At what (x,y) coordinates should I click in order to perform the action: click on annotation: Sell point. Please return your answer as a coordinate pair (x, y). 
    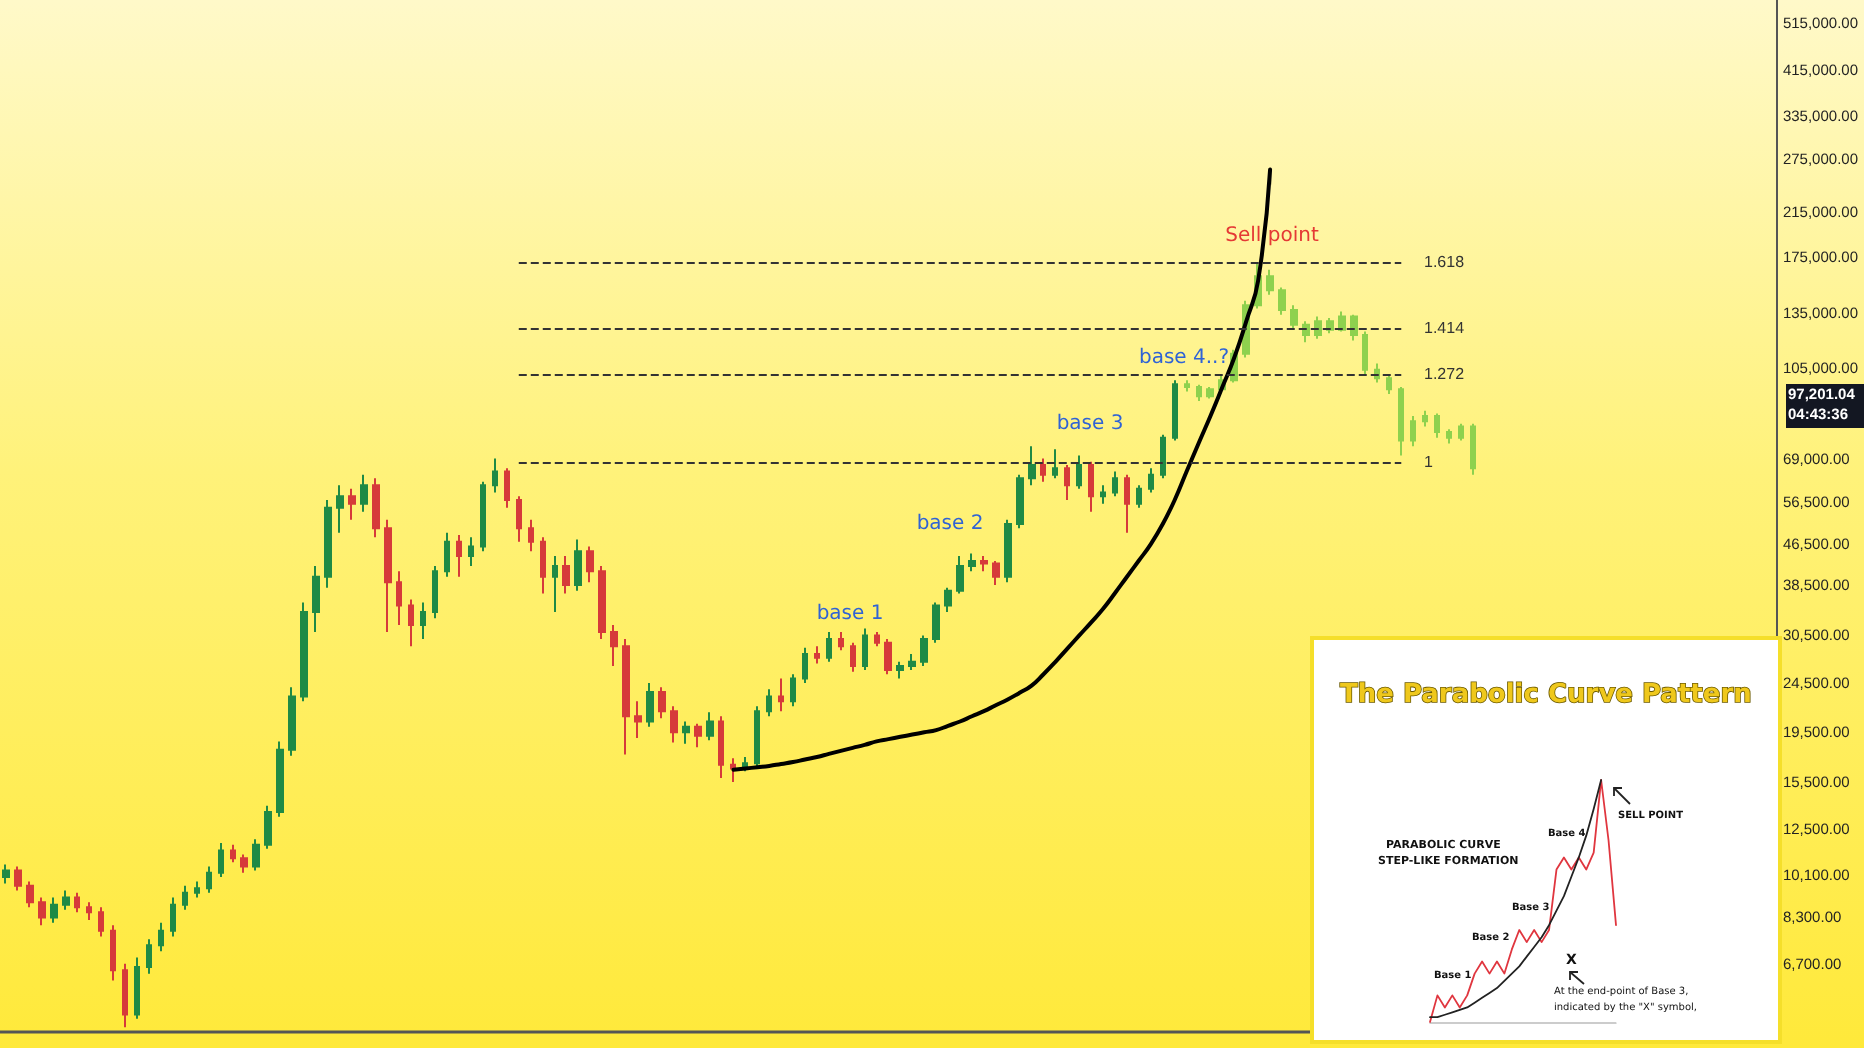
    Looking at the image, I should click on (1272, 236).